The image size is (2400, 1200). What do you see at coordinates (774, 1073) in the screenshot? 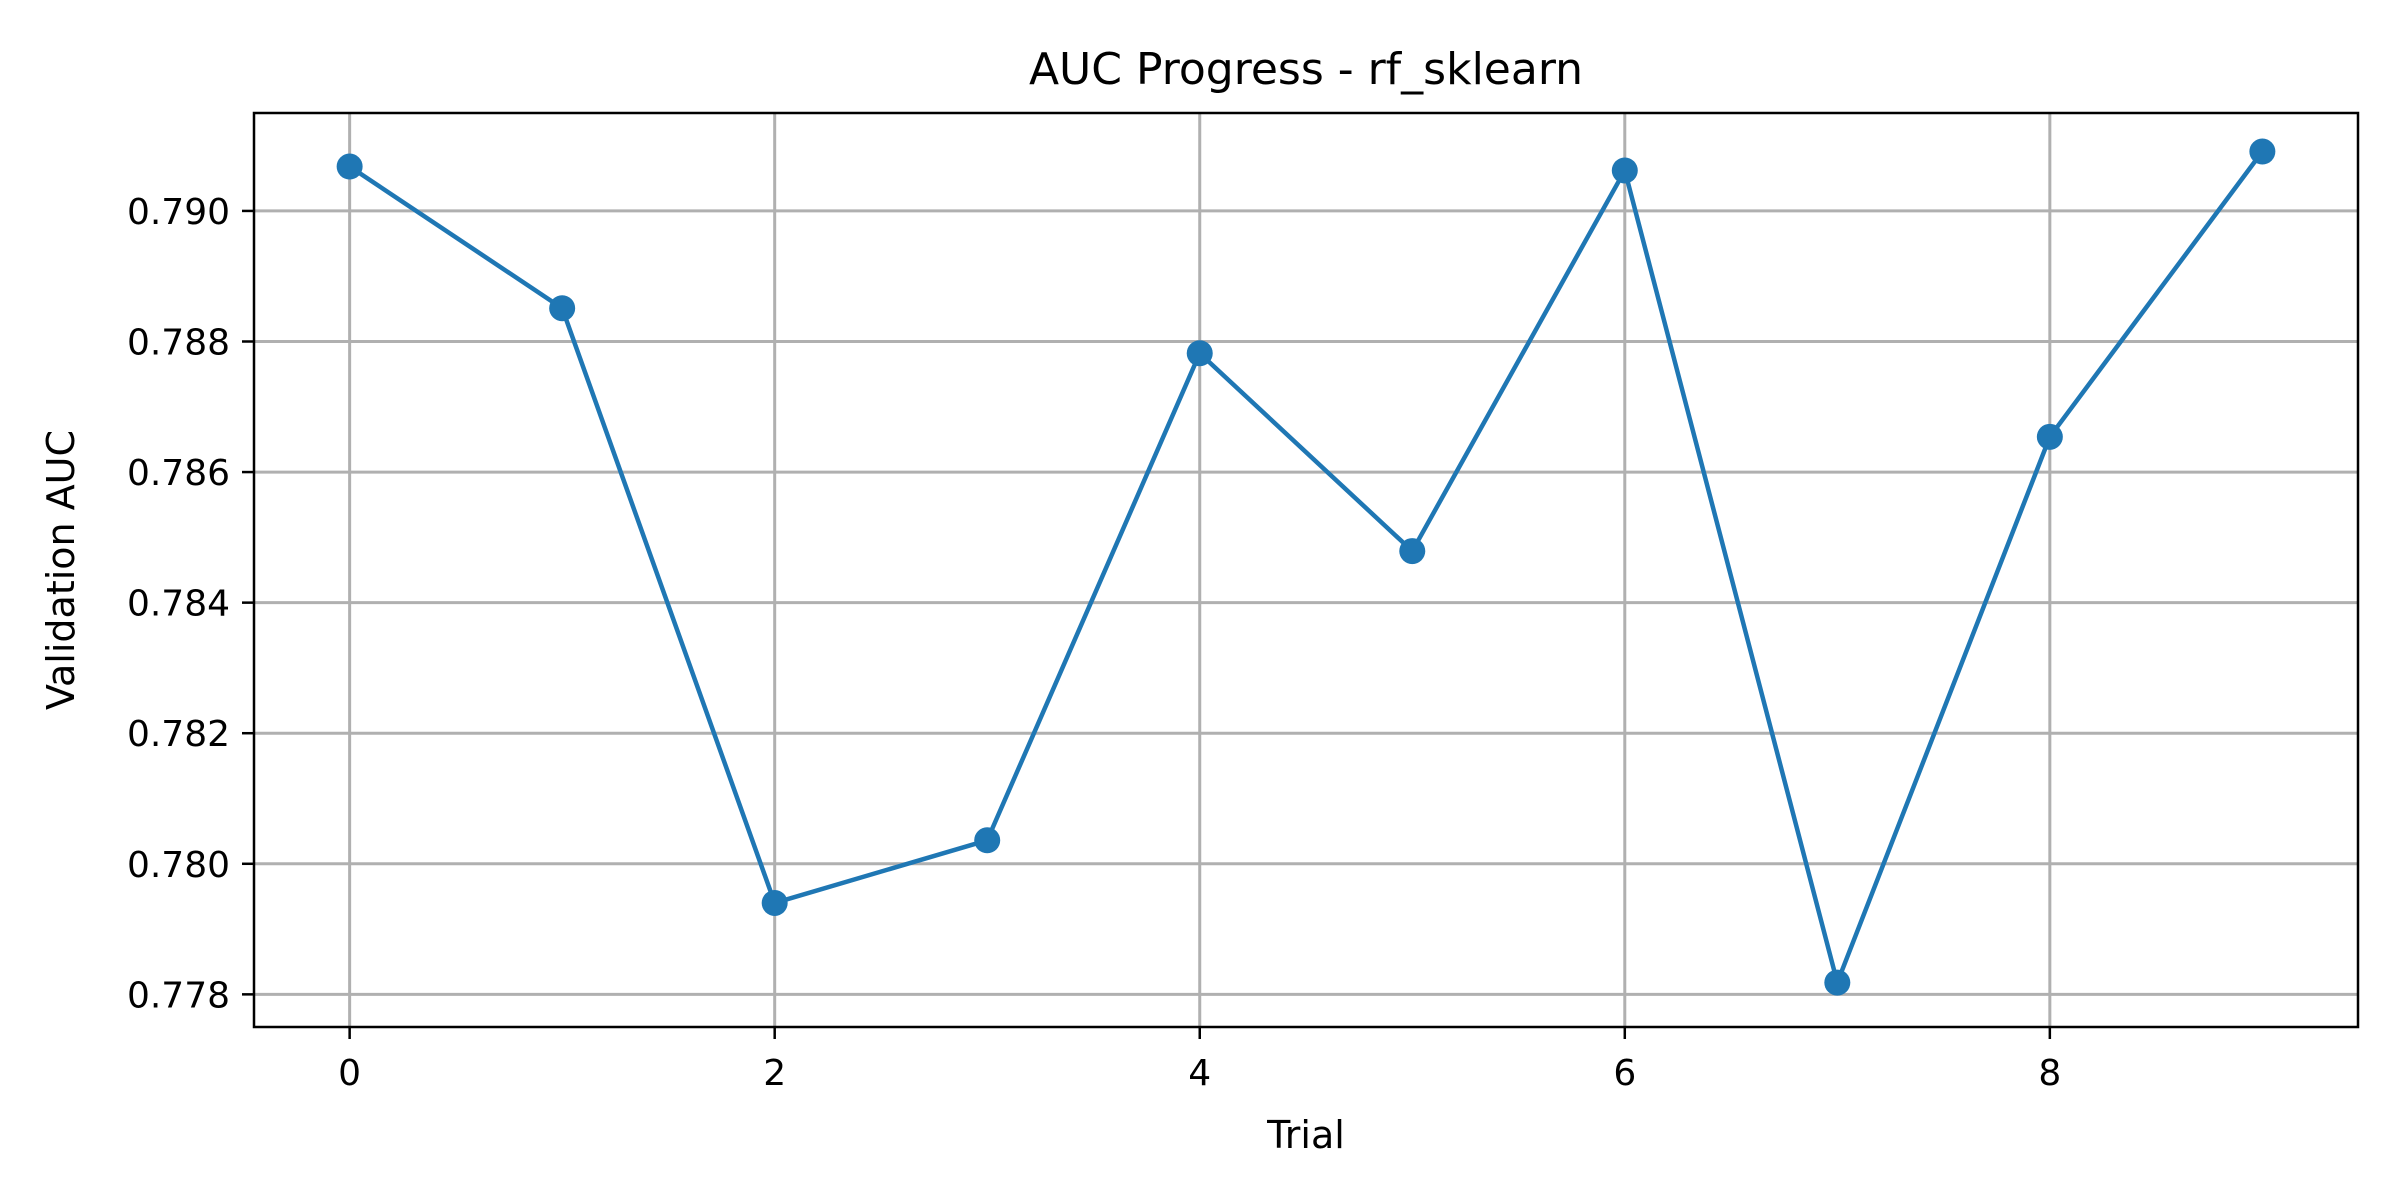
I see `x-tick-label: 2` at bounding box center [774, 1073].